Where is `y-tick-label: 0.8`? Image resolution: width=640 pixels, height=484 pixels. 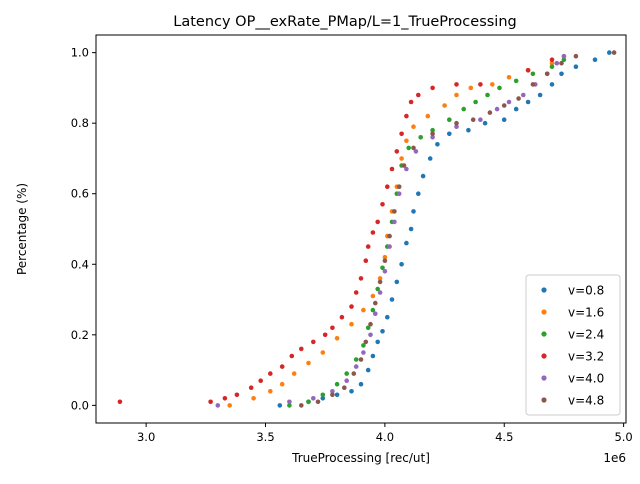
y-tick-label: 0.8 is located at coordinates (80, 123).